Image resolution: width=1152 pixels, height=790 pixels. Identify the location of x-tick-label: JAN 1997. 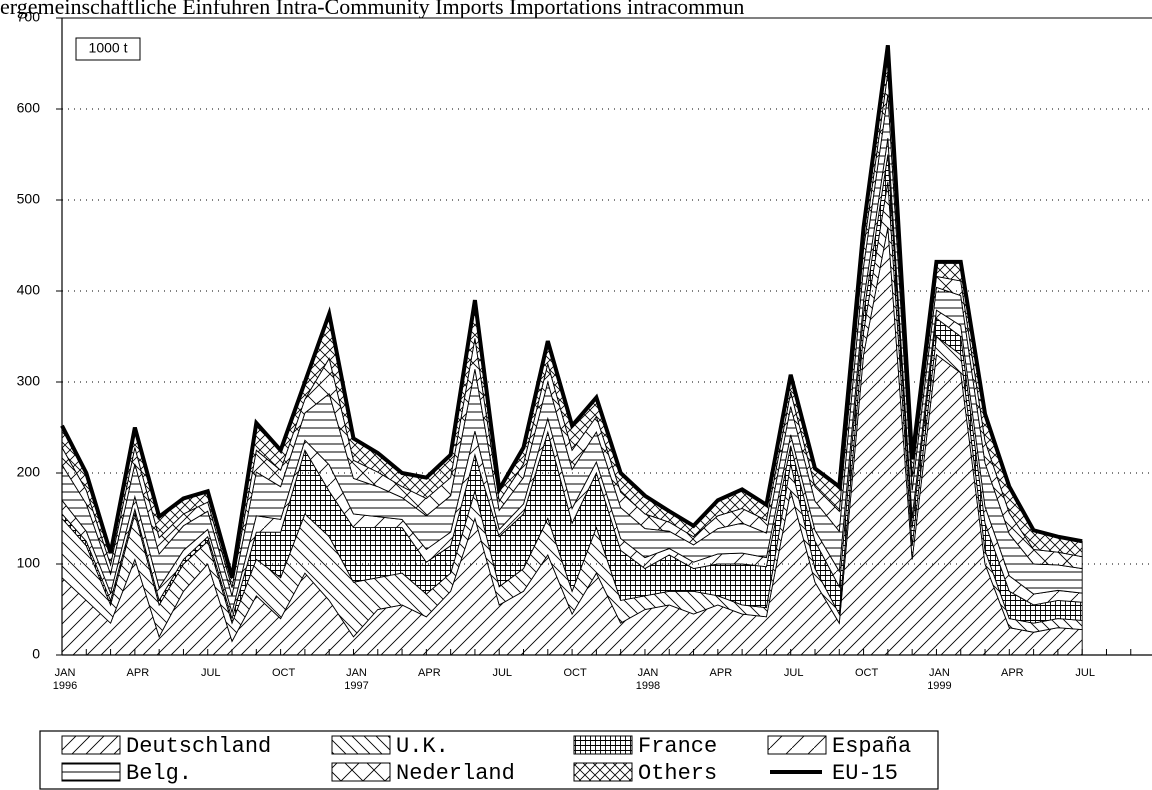
(356, 679).